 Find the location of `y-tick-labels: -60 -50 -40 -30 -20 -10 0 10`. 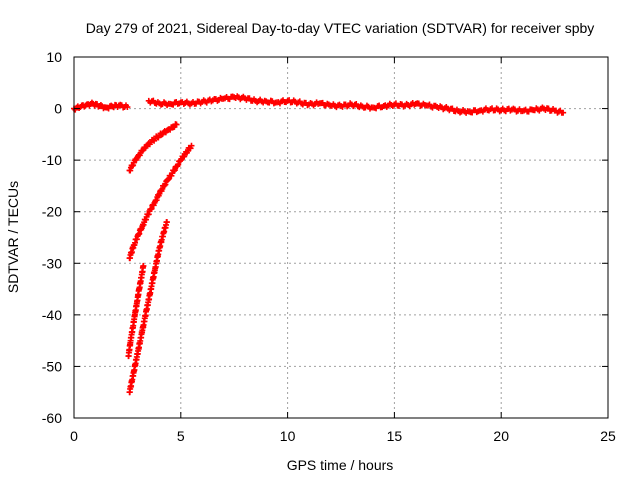

y-tick-labels: -60 -50 -40 -30 -20 -10 0 10 is located at coordinates (52, 237).